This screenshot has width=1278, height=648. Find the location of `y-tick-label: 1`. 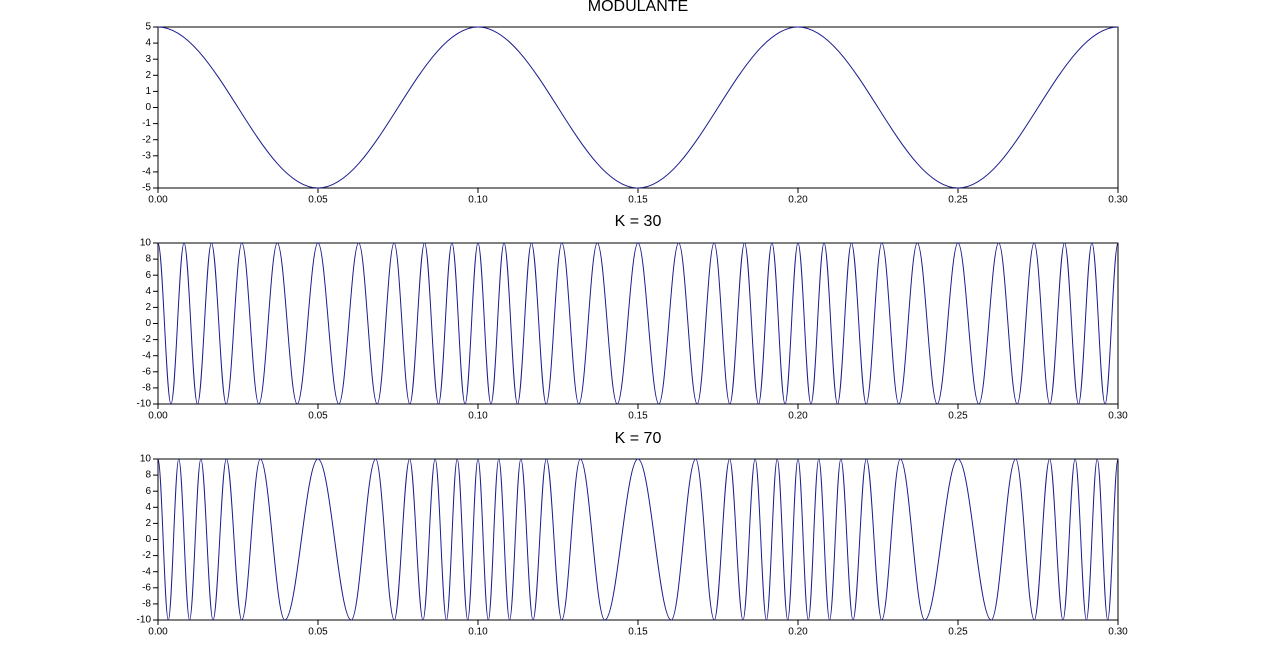

y-tick-label: 1 is located at coordinates (148, 91).